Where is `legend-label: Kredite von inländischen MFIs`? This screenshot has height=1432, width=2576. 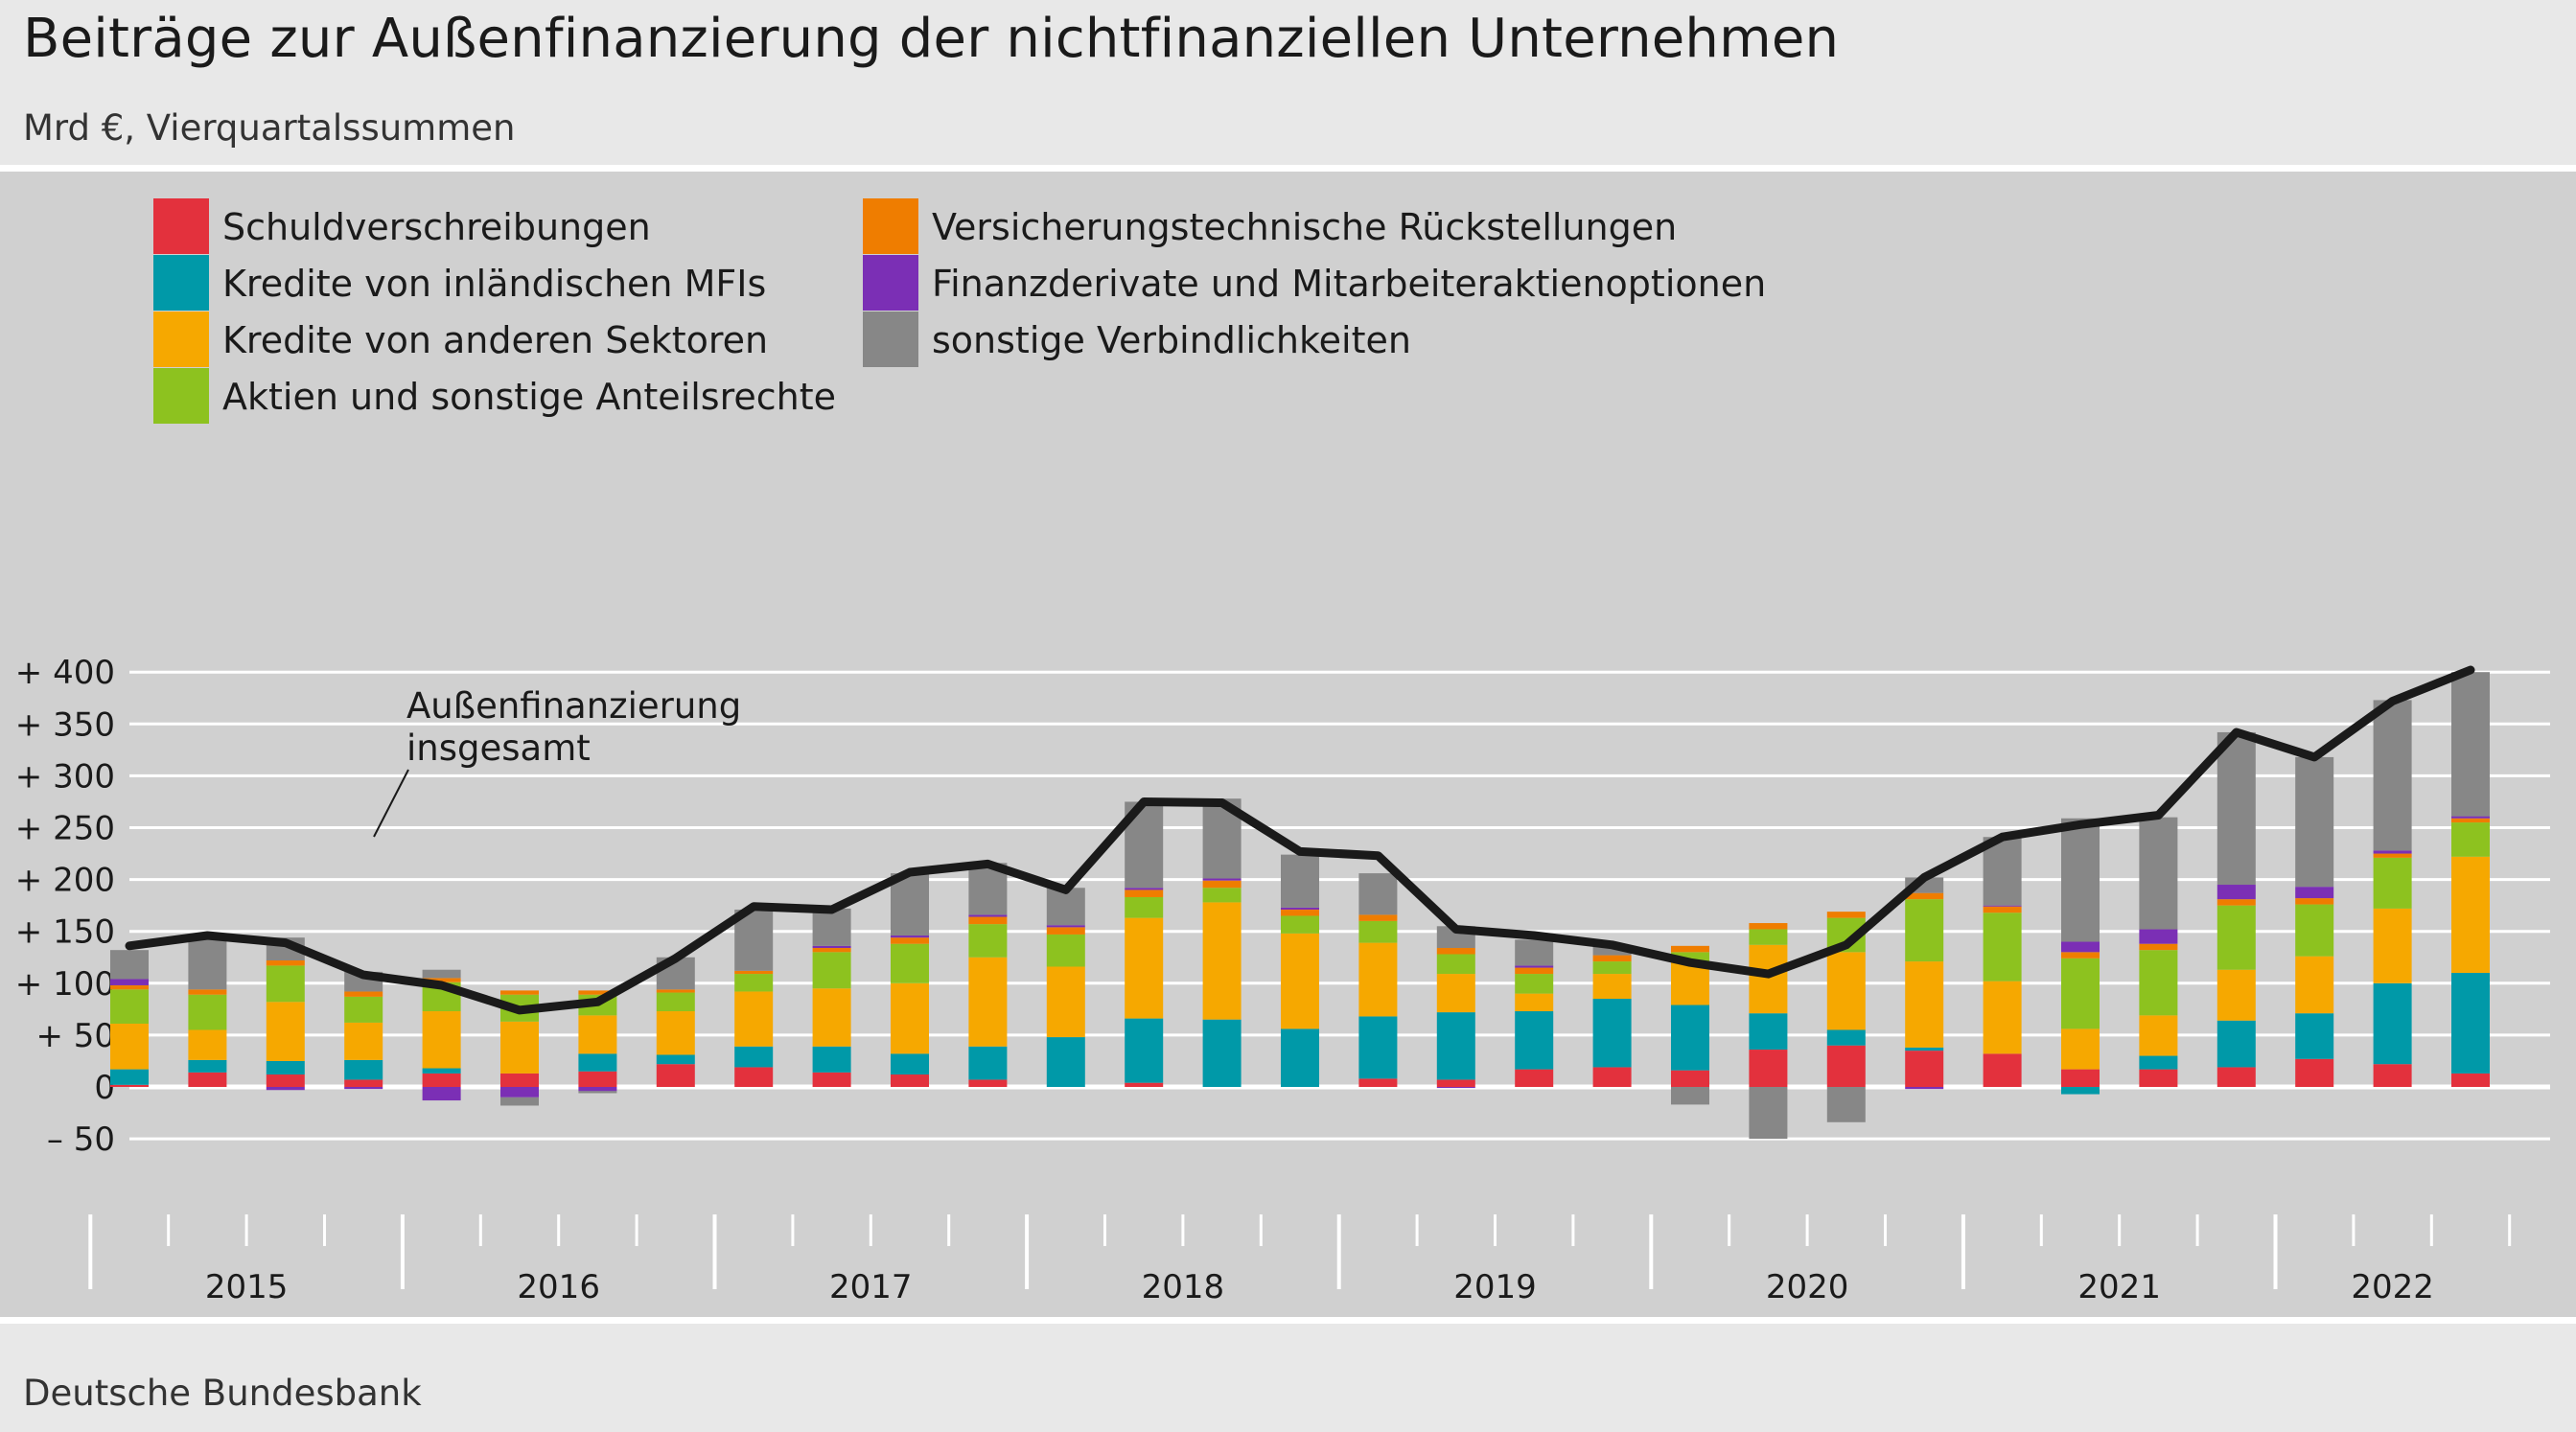
legend-label: Kredite von inländischen MFIs is located at coordinates (494, 284).